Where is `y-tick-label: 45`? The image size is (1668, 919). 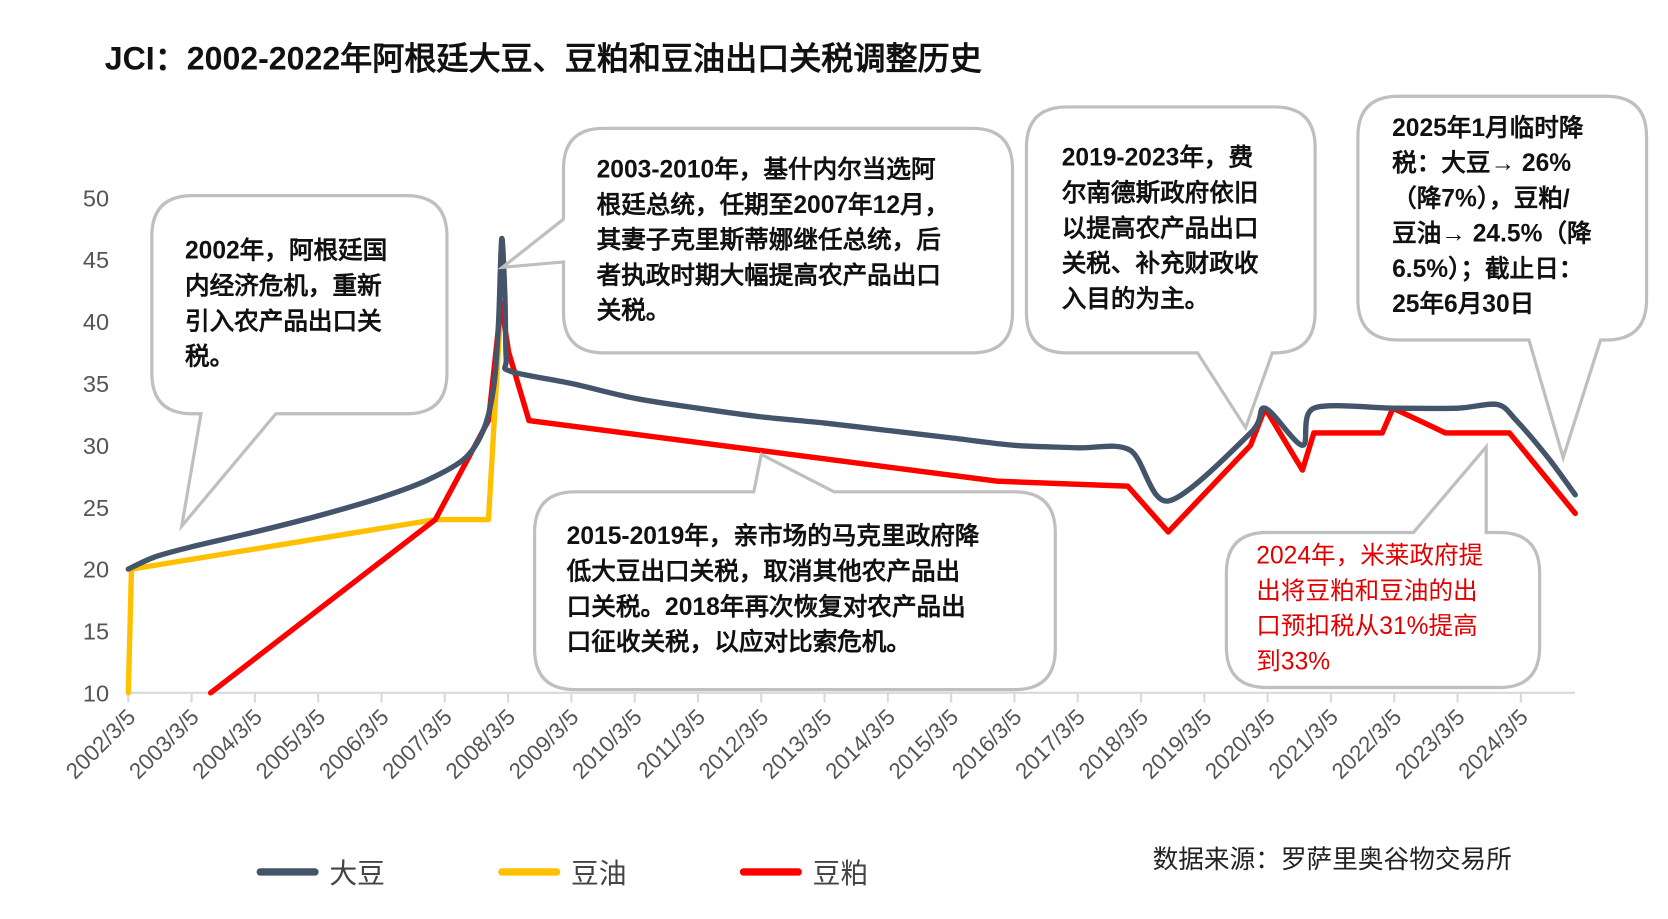
y-tick-label: 45 is located at coordinates (96, 260).